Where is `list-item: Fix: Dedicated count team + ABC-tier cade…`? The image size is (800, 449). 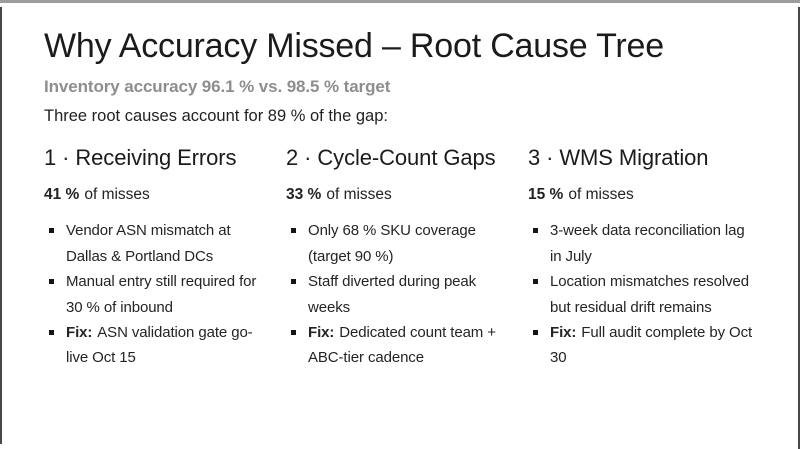
list-item: Fix: Dedicated count team + ABC-tier cade… is located at coordinates (407, 345).